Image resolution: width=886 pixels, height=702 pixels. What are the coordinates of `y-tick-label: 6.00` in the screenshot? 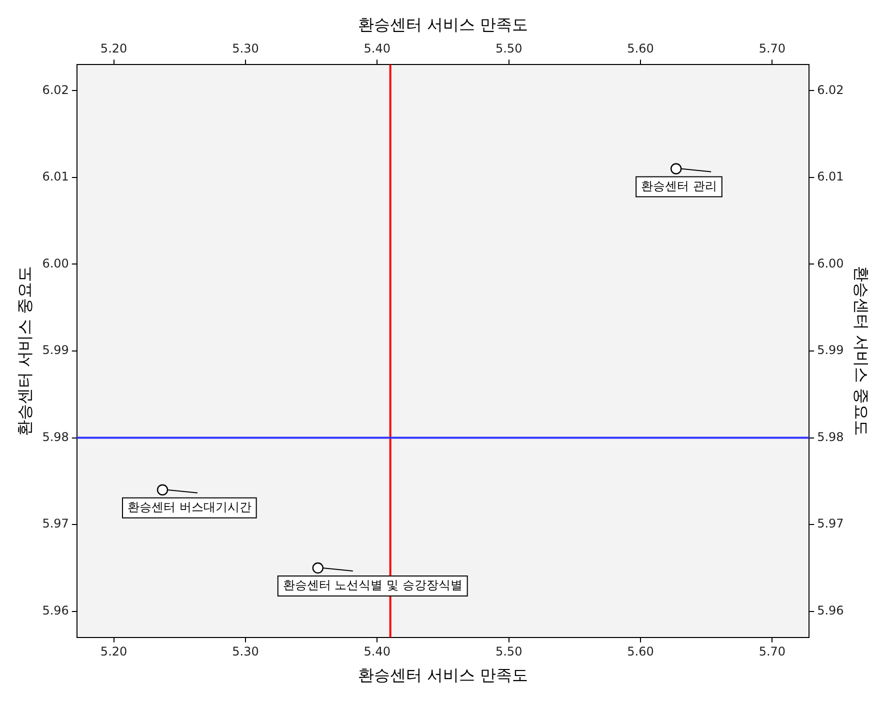 It's located at (55, 263).